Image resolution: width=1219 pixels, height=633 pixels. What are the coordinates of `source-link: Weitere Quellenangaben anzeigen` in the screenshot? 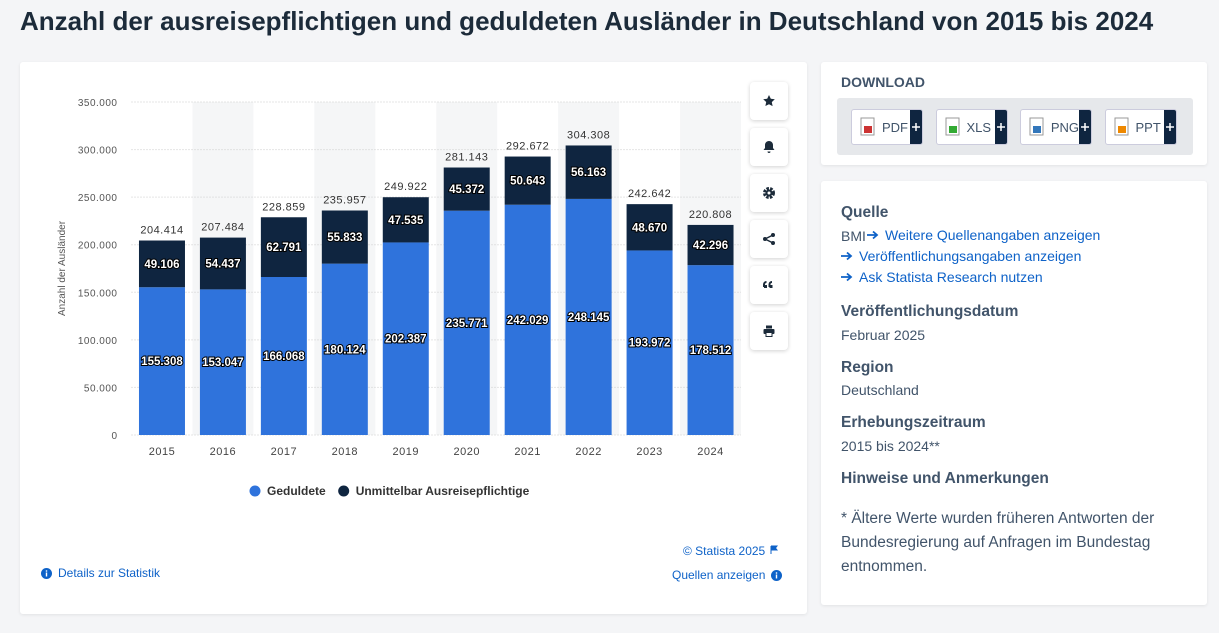 It's located at (983, 235).